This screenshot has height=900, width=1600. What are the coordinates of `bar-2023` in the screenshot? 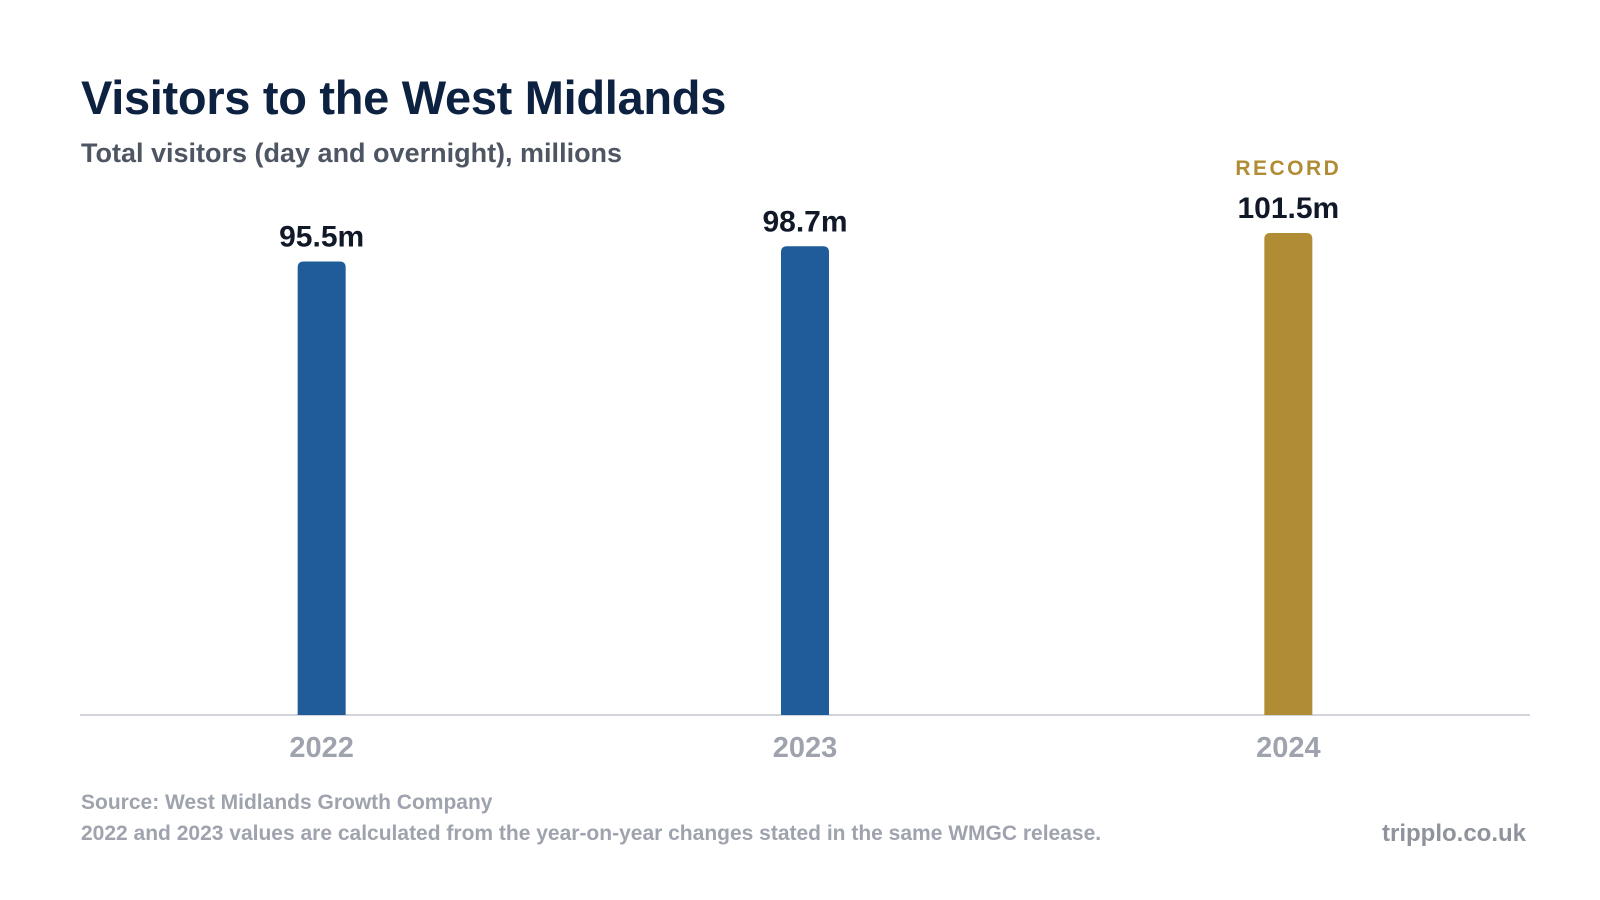 It's located at (805, 480).